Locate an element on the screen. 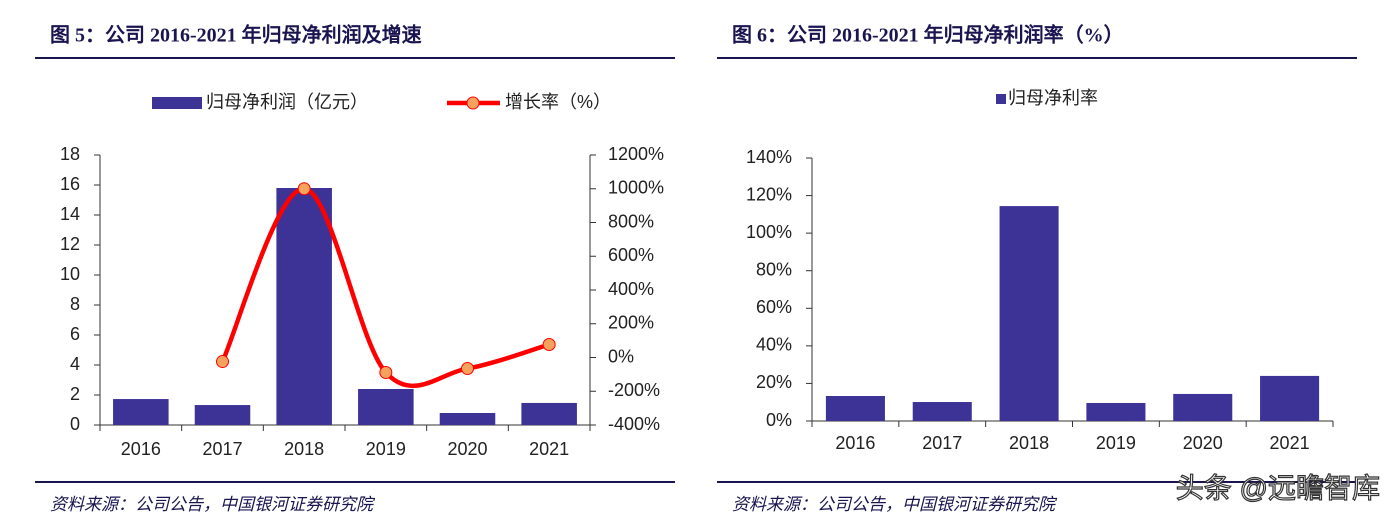 The image size is (1393, 524). y-tick-label: 14 is located at coordinates (70, 214).